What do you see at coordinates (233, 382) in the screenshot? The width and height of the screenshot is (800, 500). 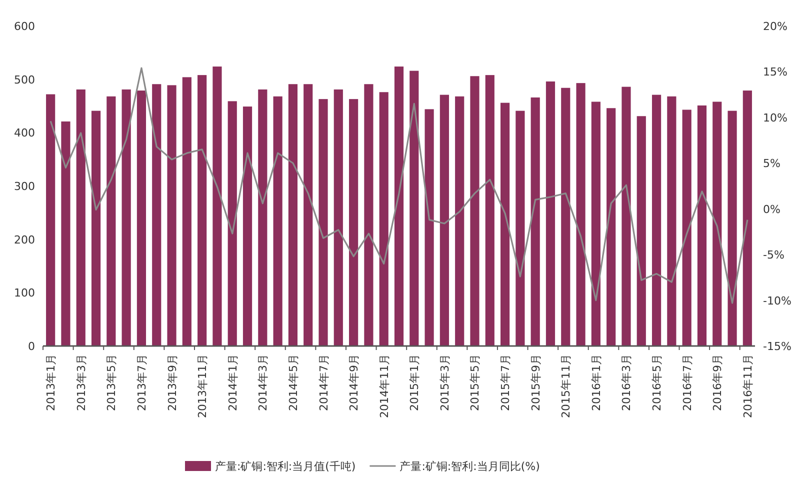 I see `x-tick-label: 2014年1月` at bounding box center [233, 382].